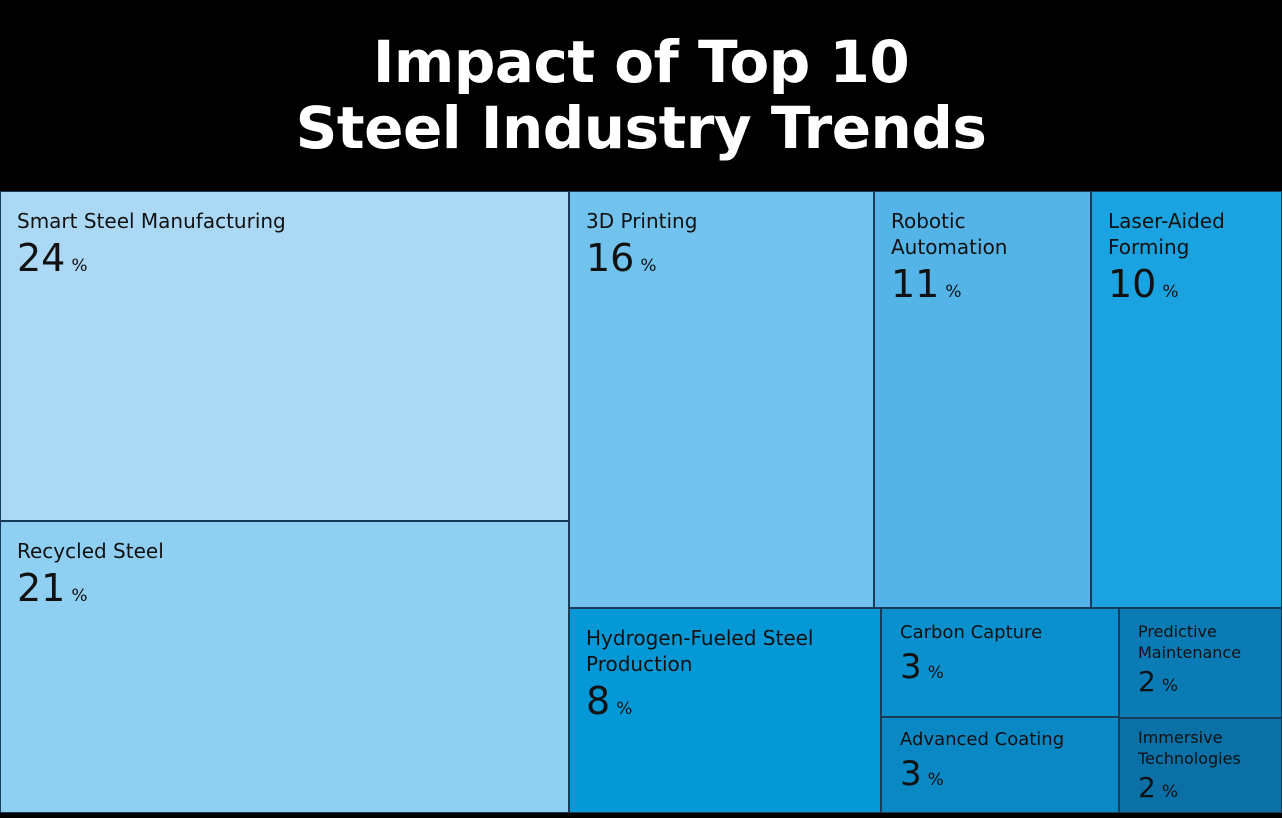  I want to click on tile-label: Laser-Aided Forming, so click(1166, 234).